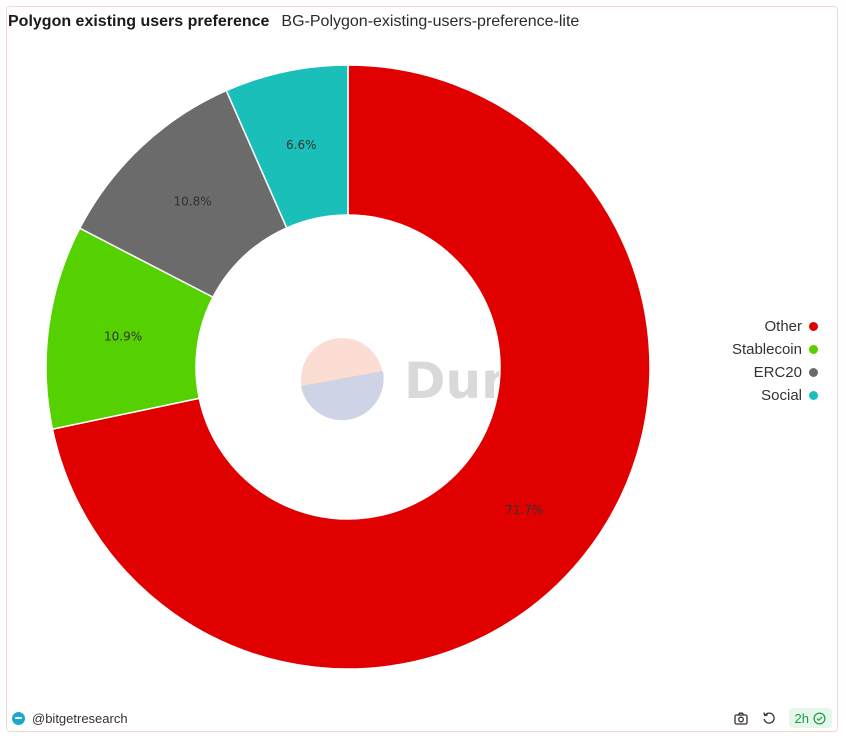  I want to click on legend-label-erc20: ERC20, so click(777, 372).